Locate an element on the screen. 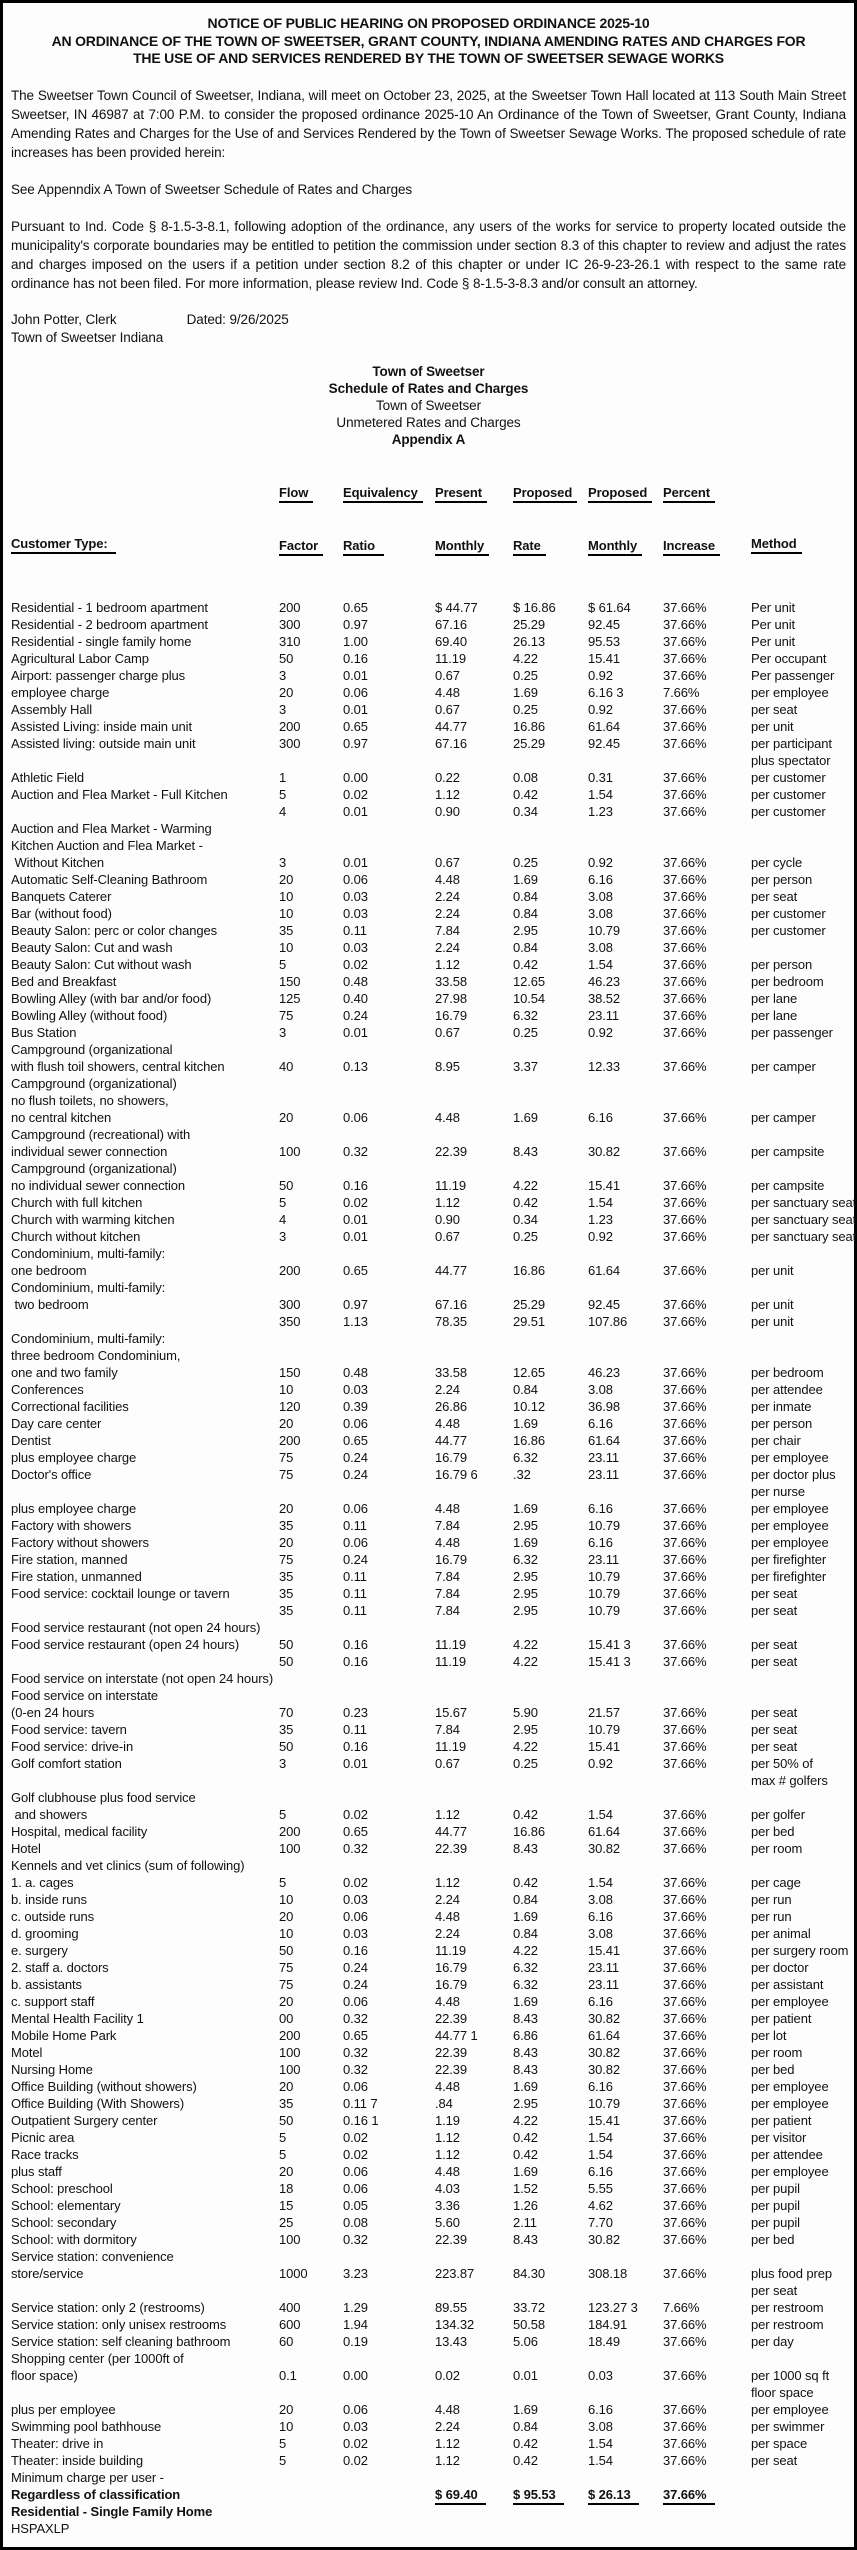 The width and height of the screenshot is (857, 2550). cell-proposed-monthly: 184.91 is located at coordinates (608, 2324).